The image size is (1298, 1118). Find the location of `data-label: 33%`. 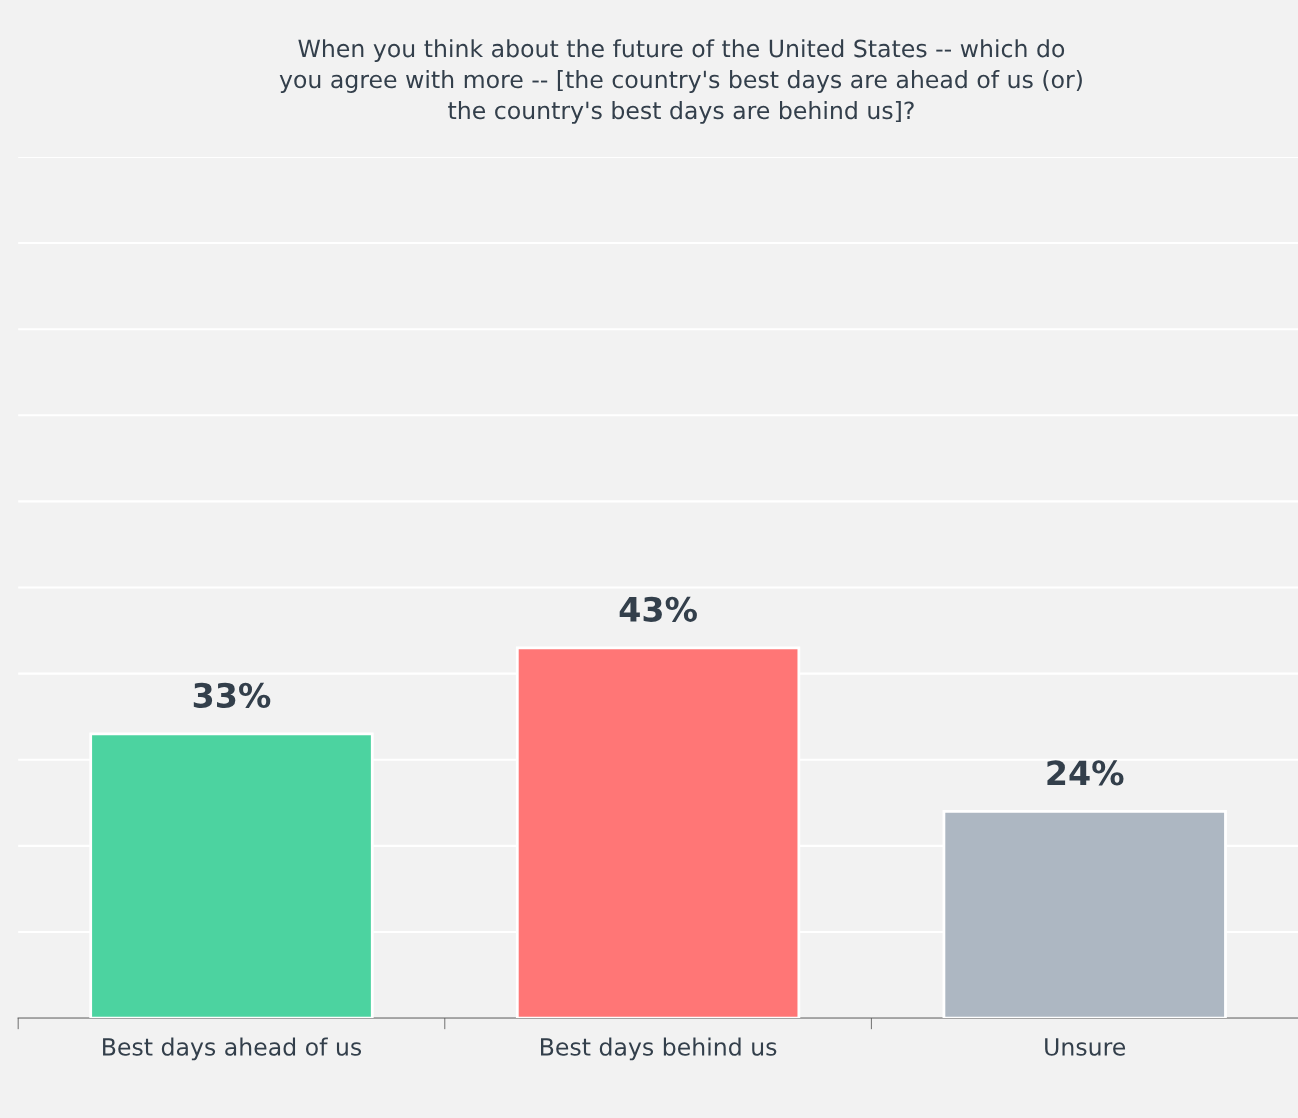

data-label: 33% is located at coordinates (232, 695).